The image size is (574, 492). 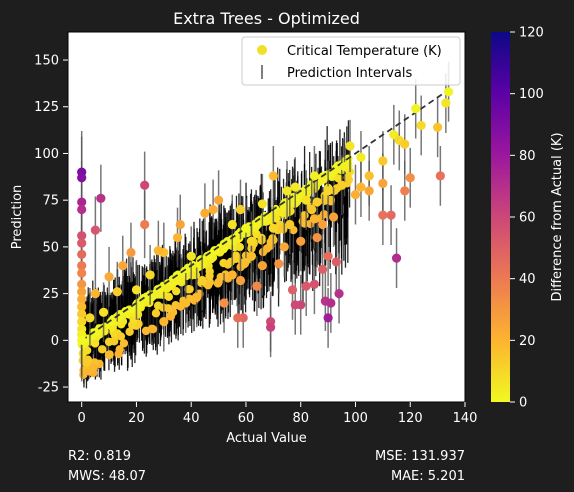 I want to click on mse-stat: MSE: 131.937, so click(x=420, y=456).